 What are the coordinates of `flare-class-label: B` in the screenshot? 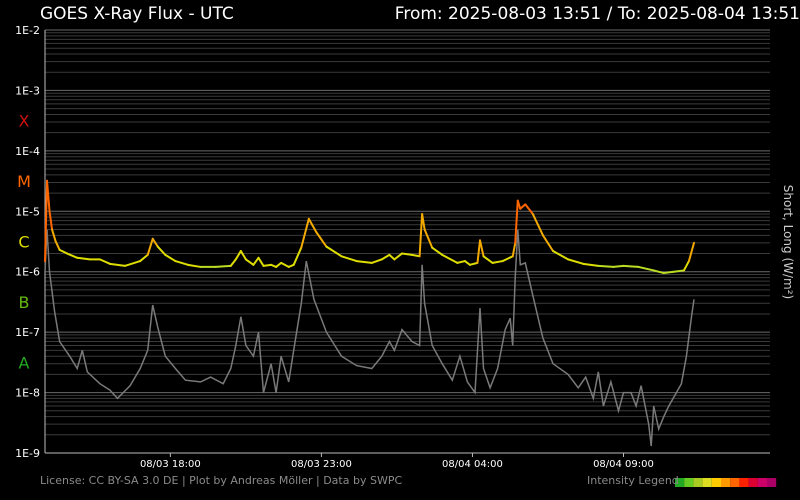 It's located at (24, 302).